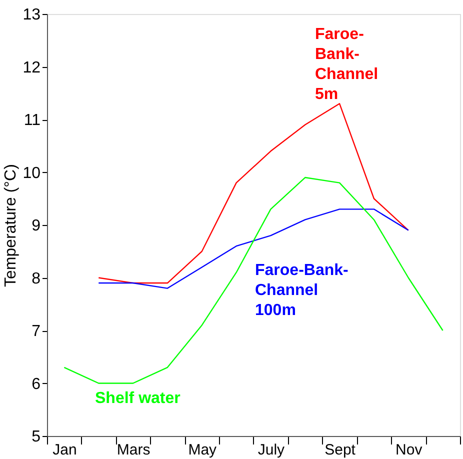 The height and width of the screenshot is (459, 463). What do you see at coordinates (31, 173) in the screenshot?
I see `y-tick-label: 10` at bounding box center [31, 173].